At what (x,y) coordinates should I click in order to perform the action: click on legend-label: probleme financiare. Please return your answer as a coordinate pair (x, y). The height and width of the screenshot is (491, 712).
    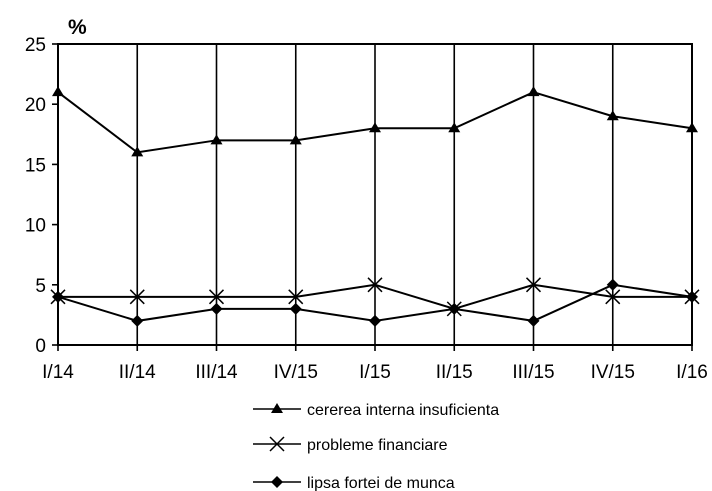
    Looking at the image, I should click on (377, 445).